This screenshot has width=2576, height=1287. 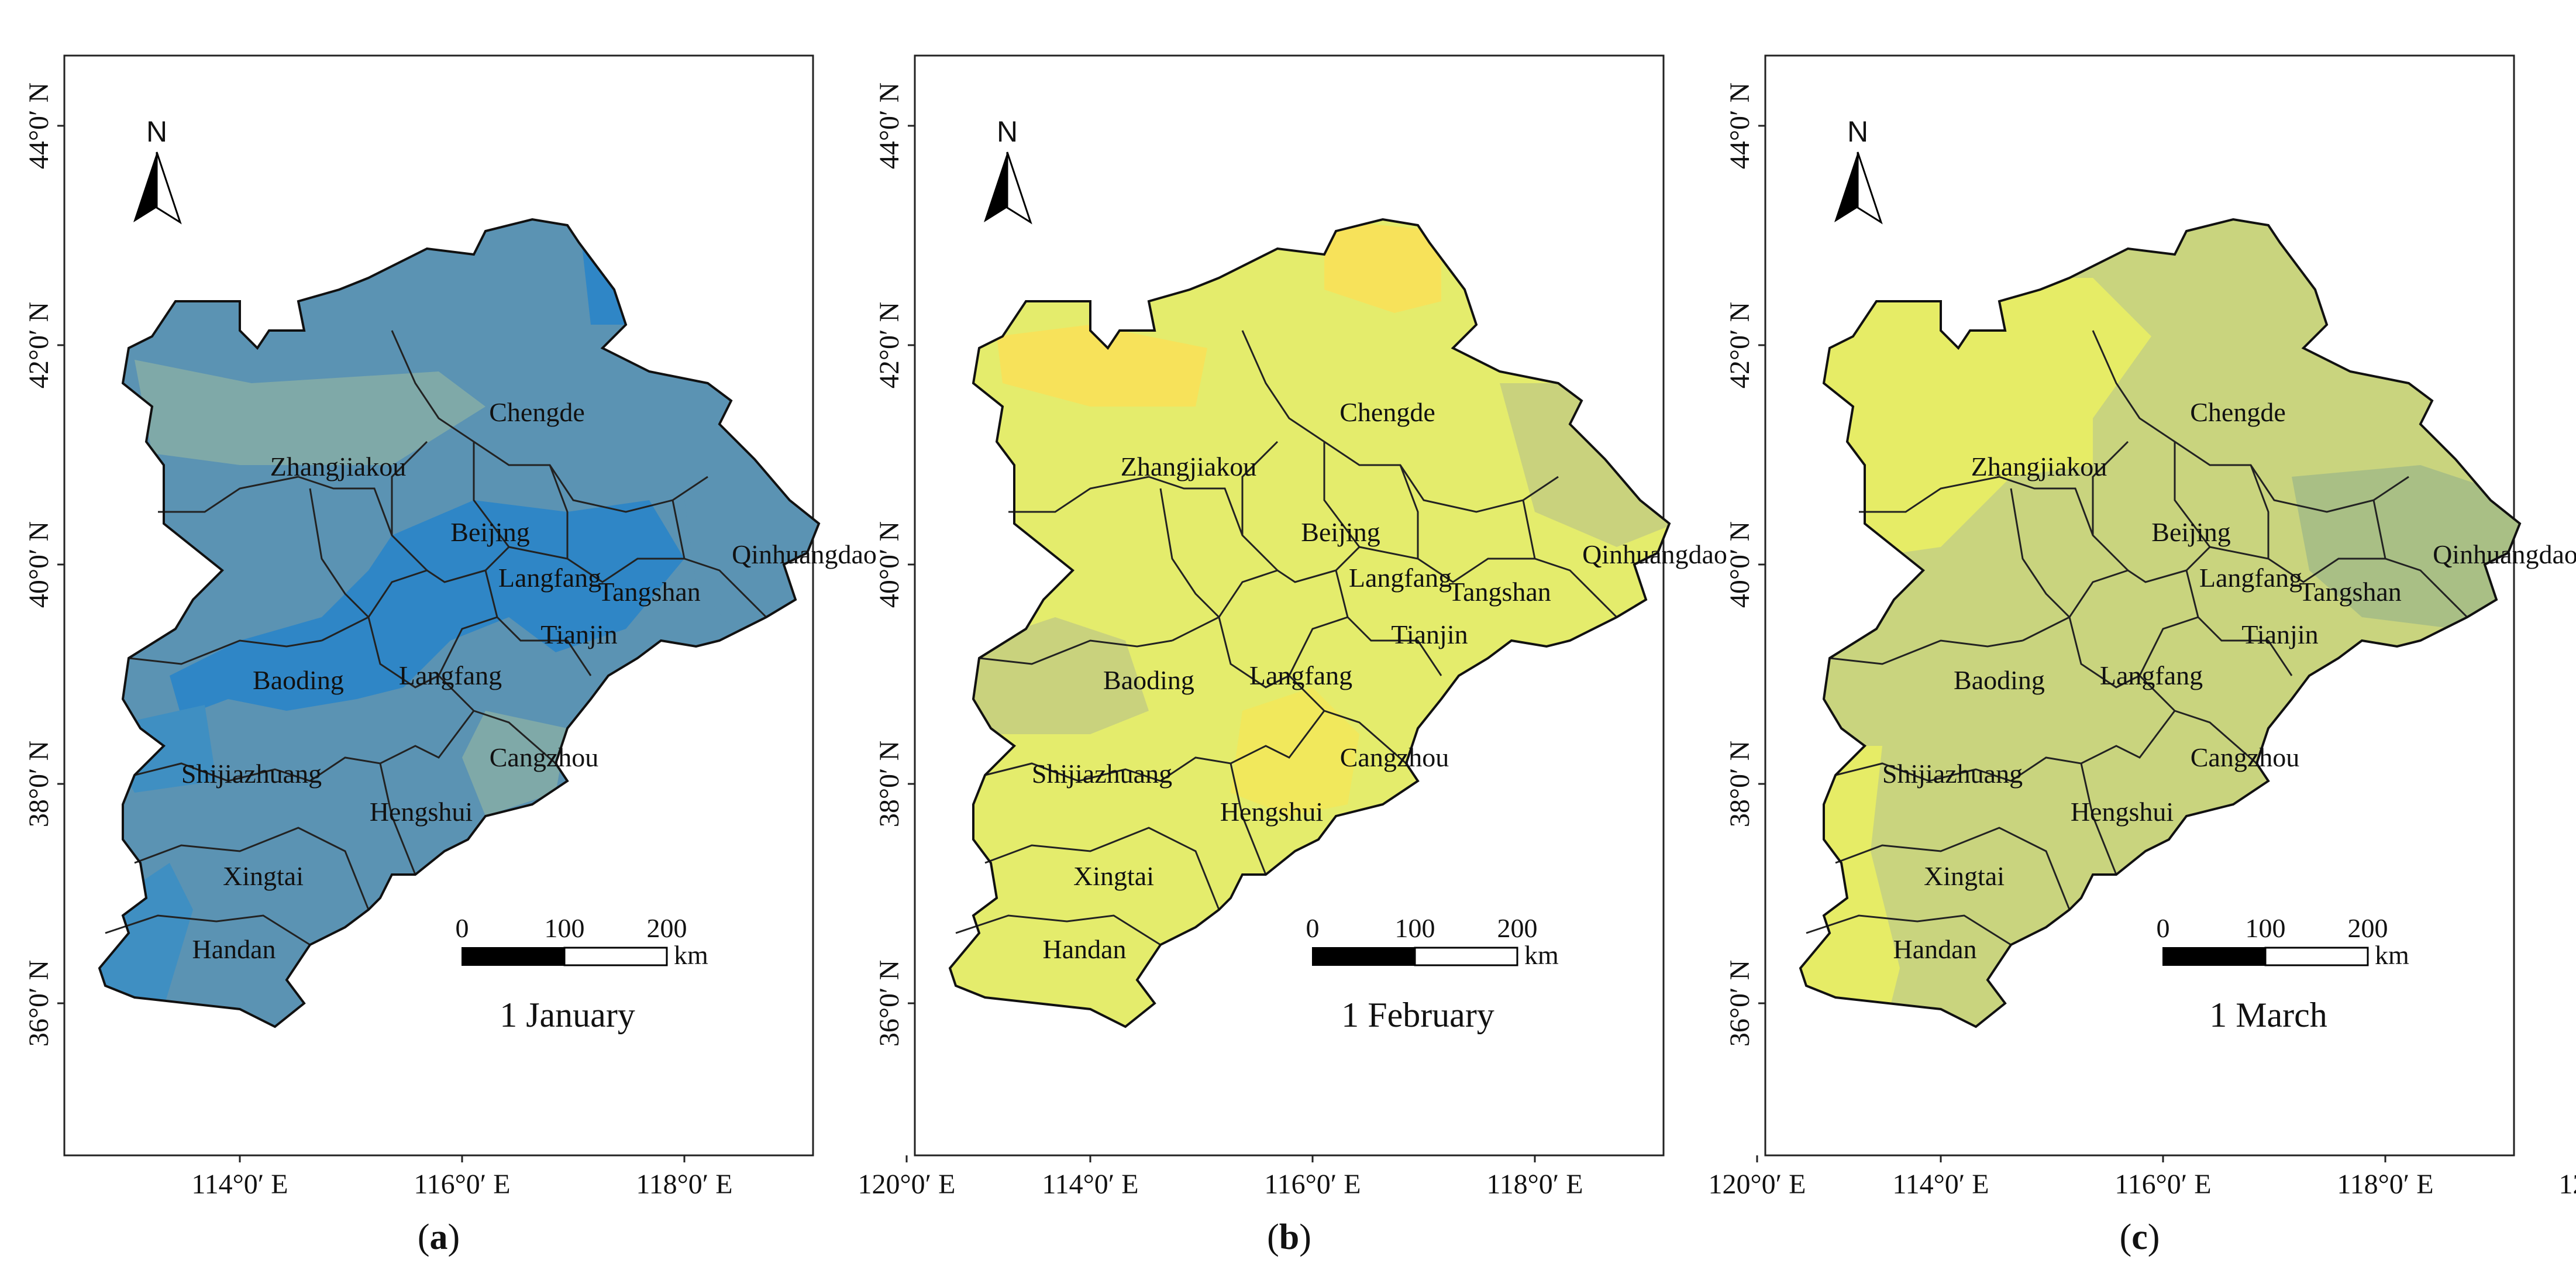 I want to click on date-label: 1 February, so click(x=1417, y=1015).